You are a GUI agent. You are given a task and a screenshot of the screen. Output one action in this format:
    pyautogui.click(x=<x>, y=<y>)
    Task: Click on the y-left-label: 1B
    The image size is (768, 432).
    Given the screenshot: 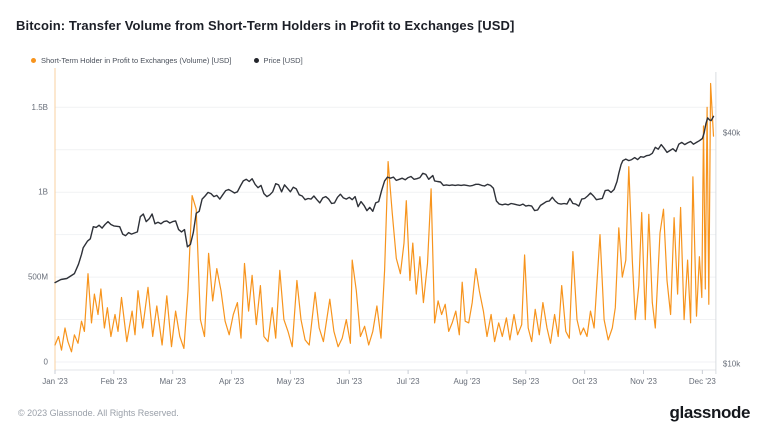 What is the action you would take?
    pyautogui.click(x=43, y=192)
    